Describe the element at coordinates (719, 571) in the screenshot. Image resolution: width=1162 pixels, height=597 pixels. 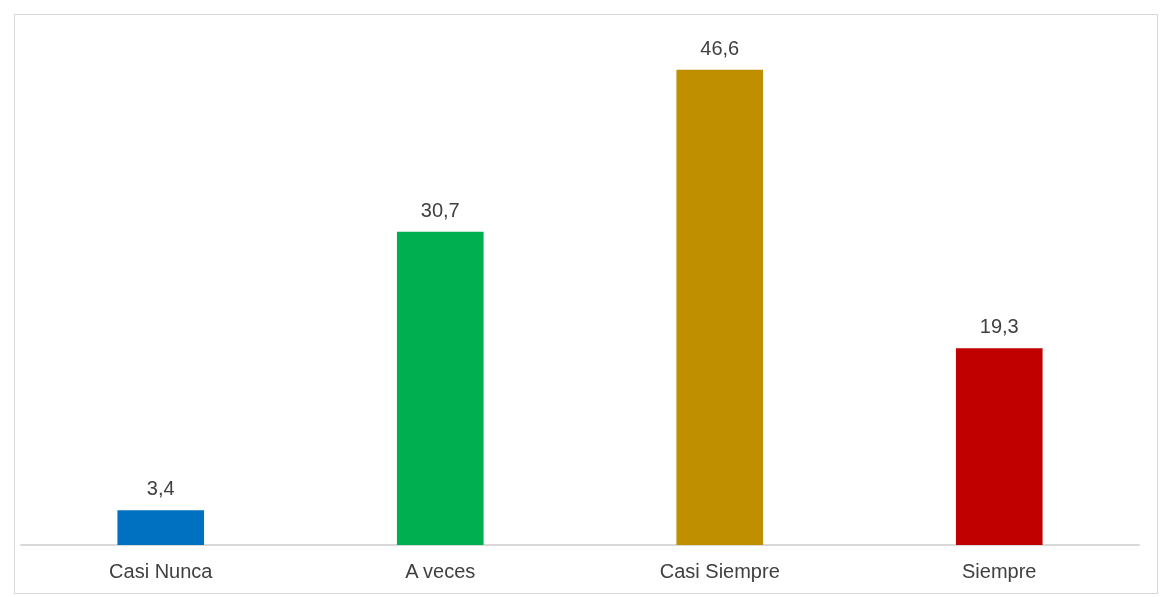
I see `x-tick-label: Casi Siempre` at that location.